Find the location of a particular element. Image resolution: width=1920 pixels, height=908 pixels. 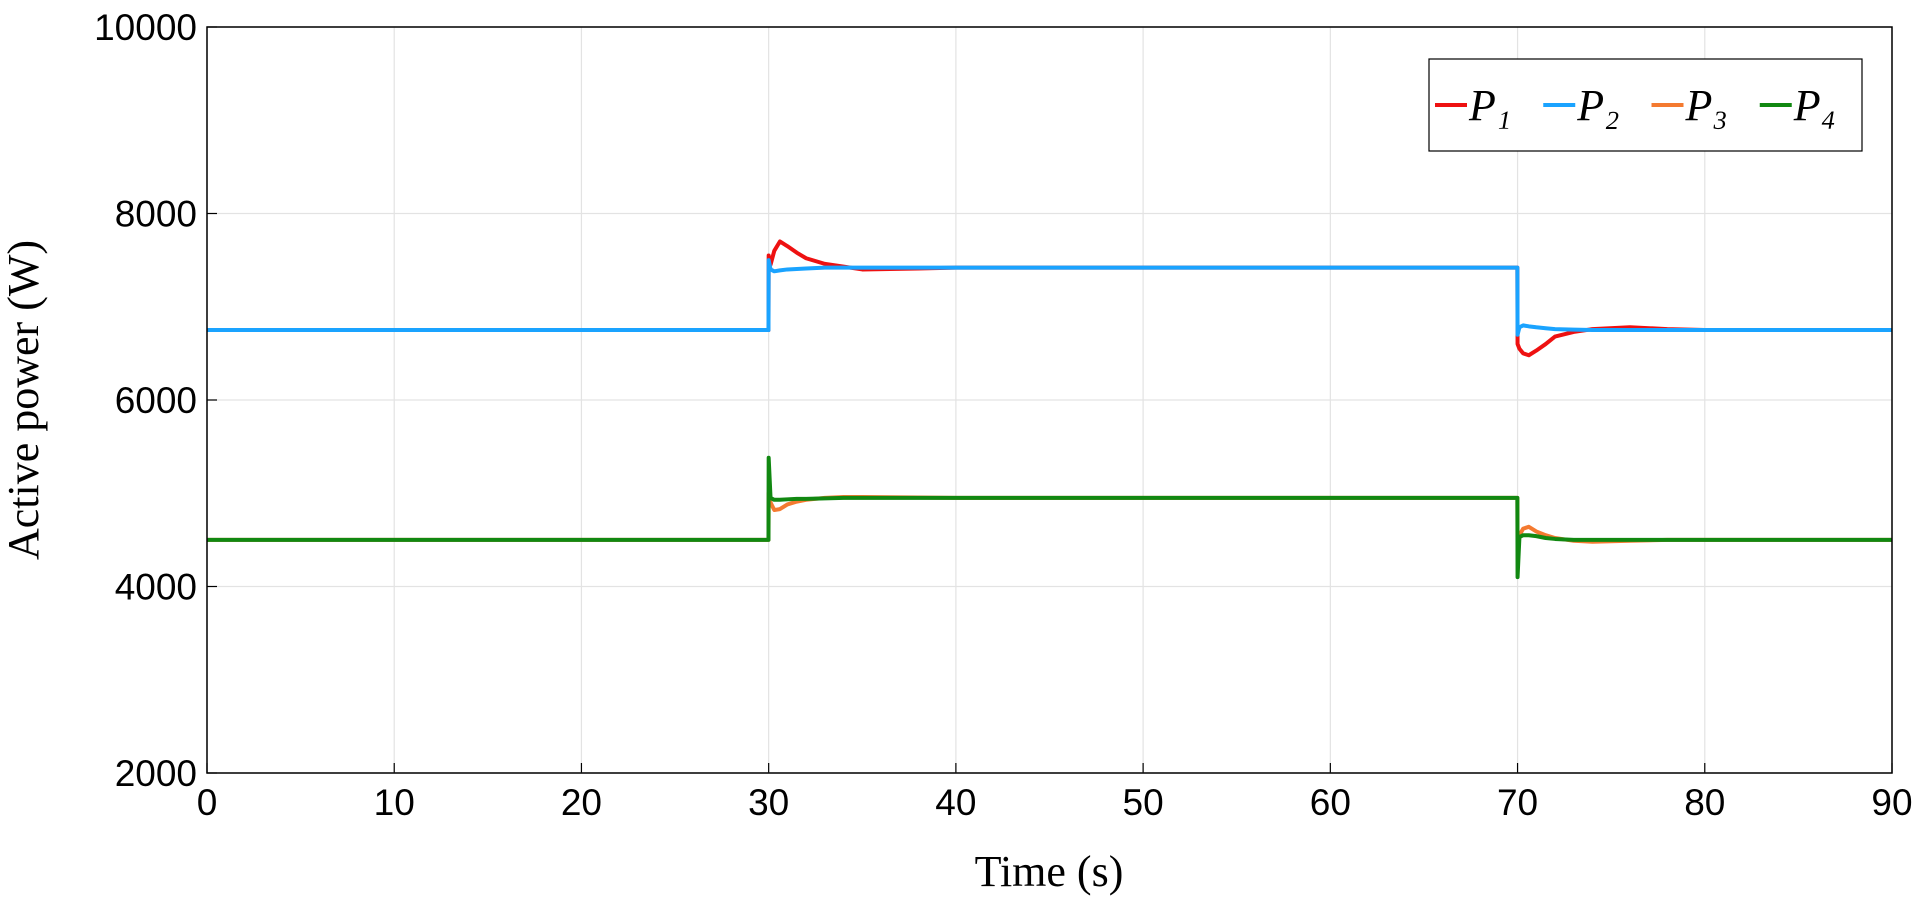

x-tick-label: 50 is located at coordinates (1143, 802).